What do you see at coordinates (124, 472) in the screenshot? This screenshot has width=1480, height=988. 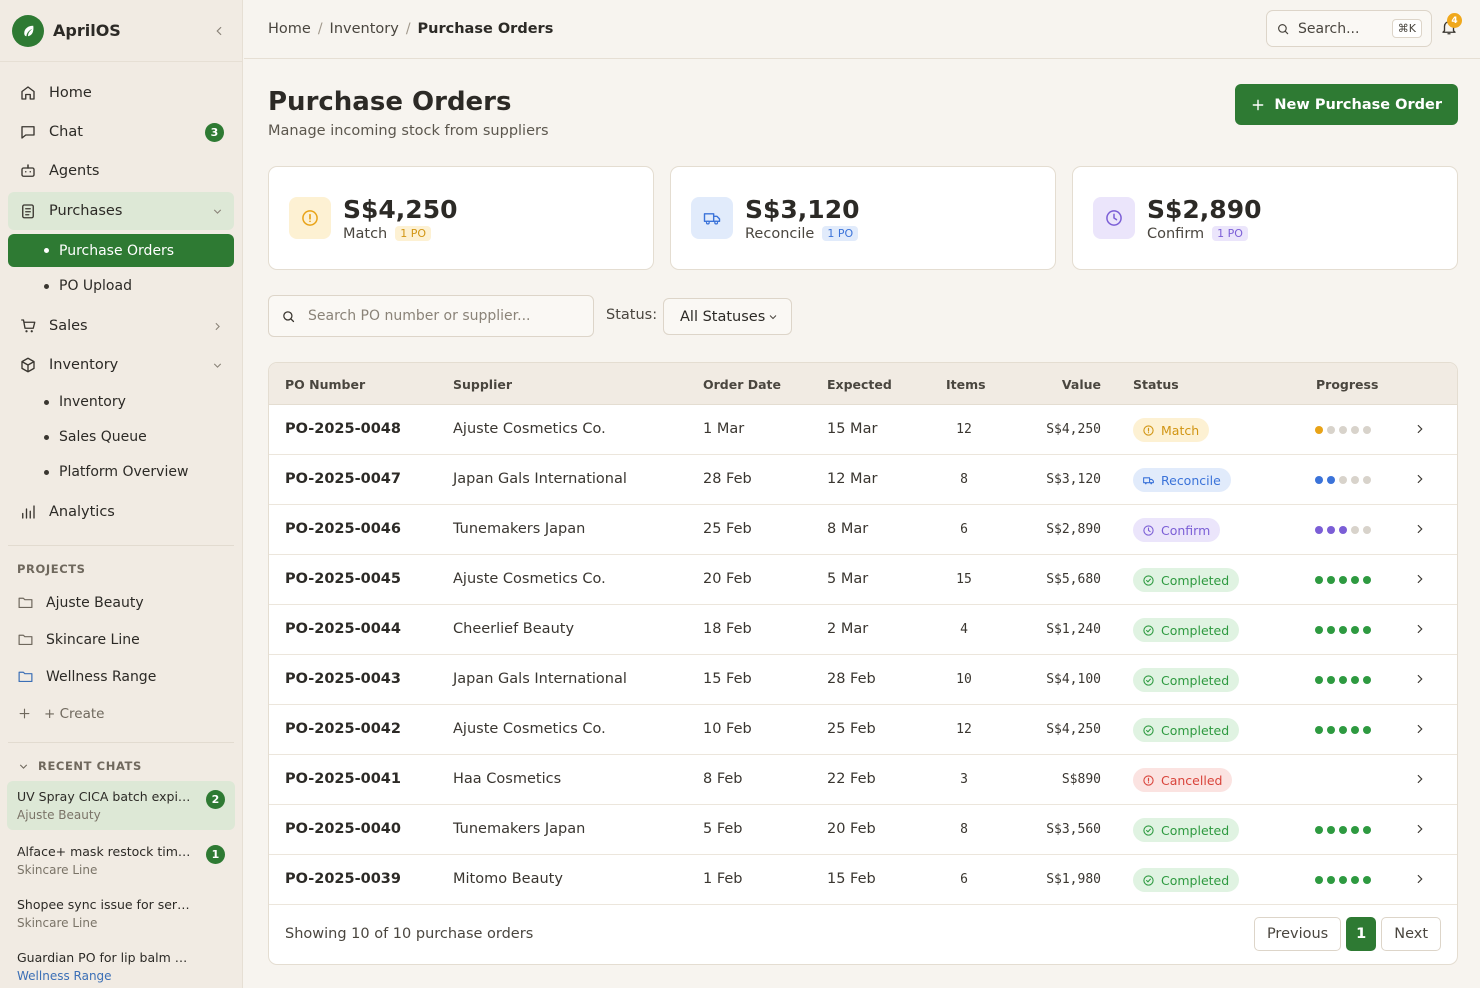 I see `nav-platform-overview-label: Platform Overview` at bounding box center [124, 472].